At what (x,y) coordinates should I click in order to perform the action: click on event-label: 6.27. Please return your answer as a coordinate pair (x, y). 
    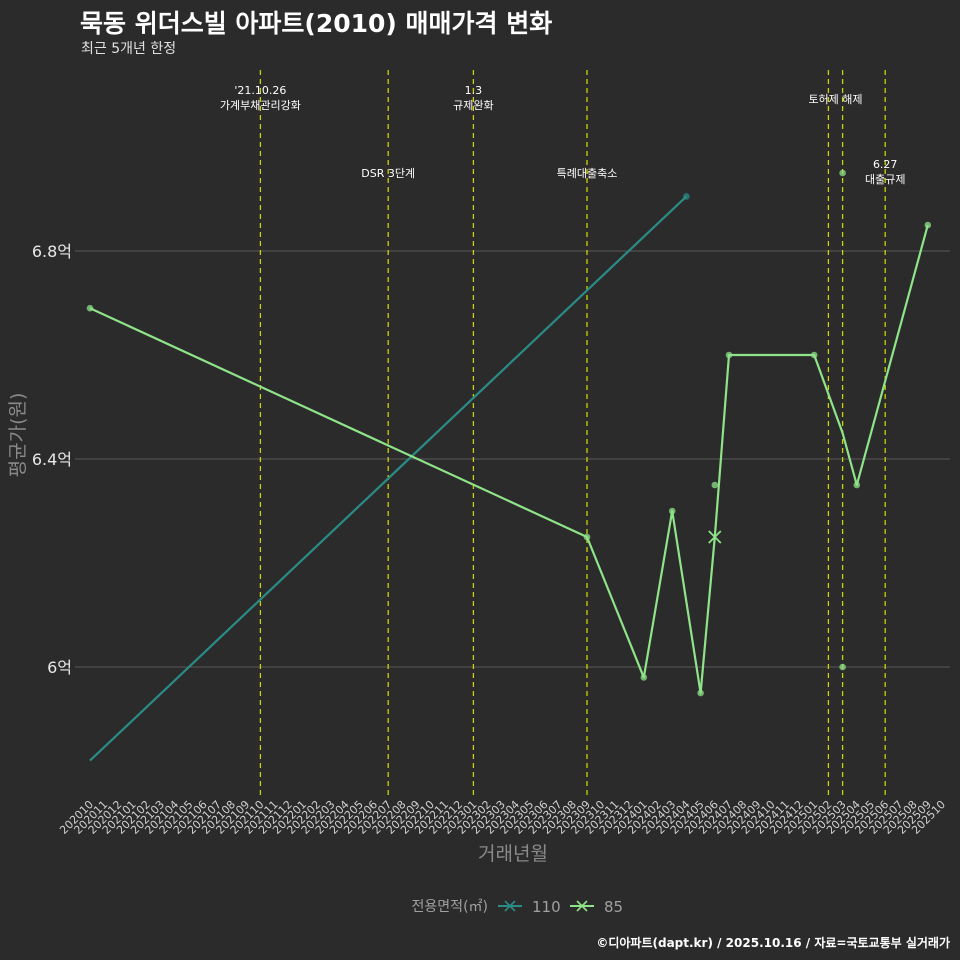
    Looking at the image, I should click on (885, 164).